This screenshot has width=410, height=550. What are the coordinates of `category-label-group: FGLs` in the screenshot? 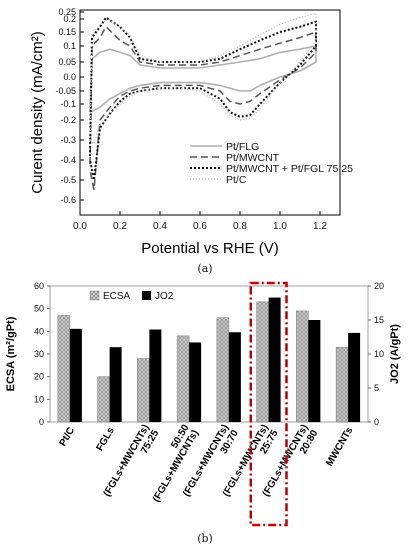 It's located at (106, 439).